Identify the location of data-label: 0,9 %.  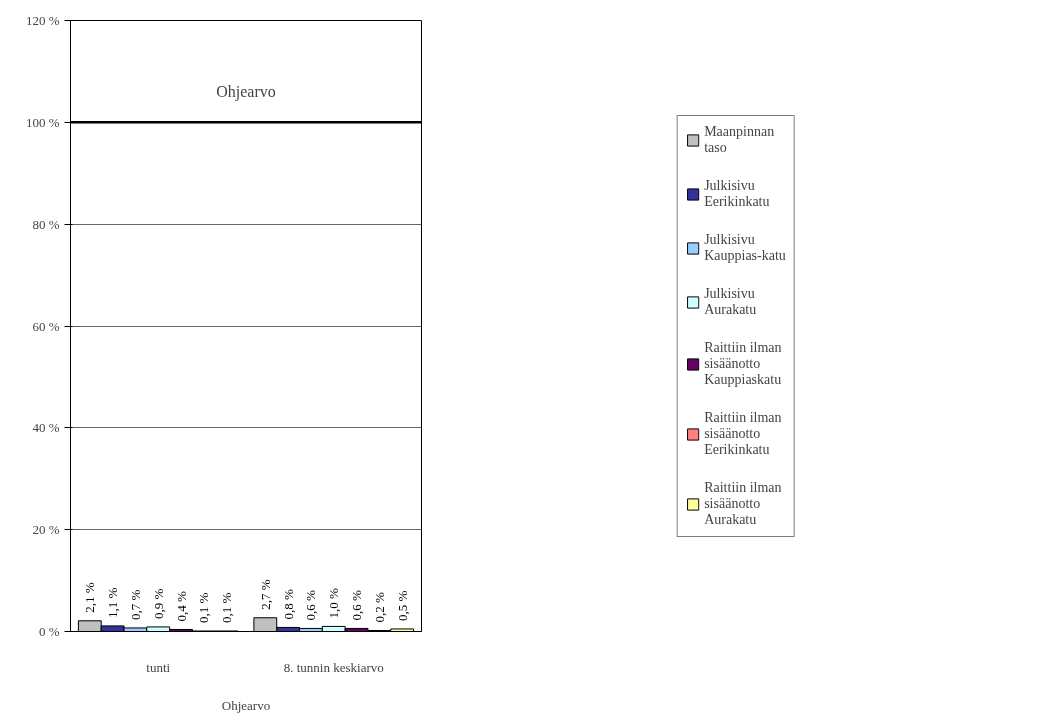
(158, 603).